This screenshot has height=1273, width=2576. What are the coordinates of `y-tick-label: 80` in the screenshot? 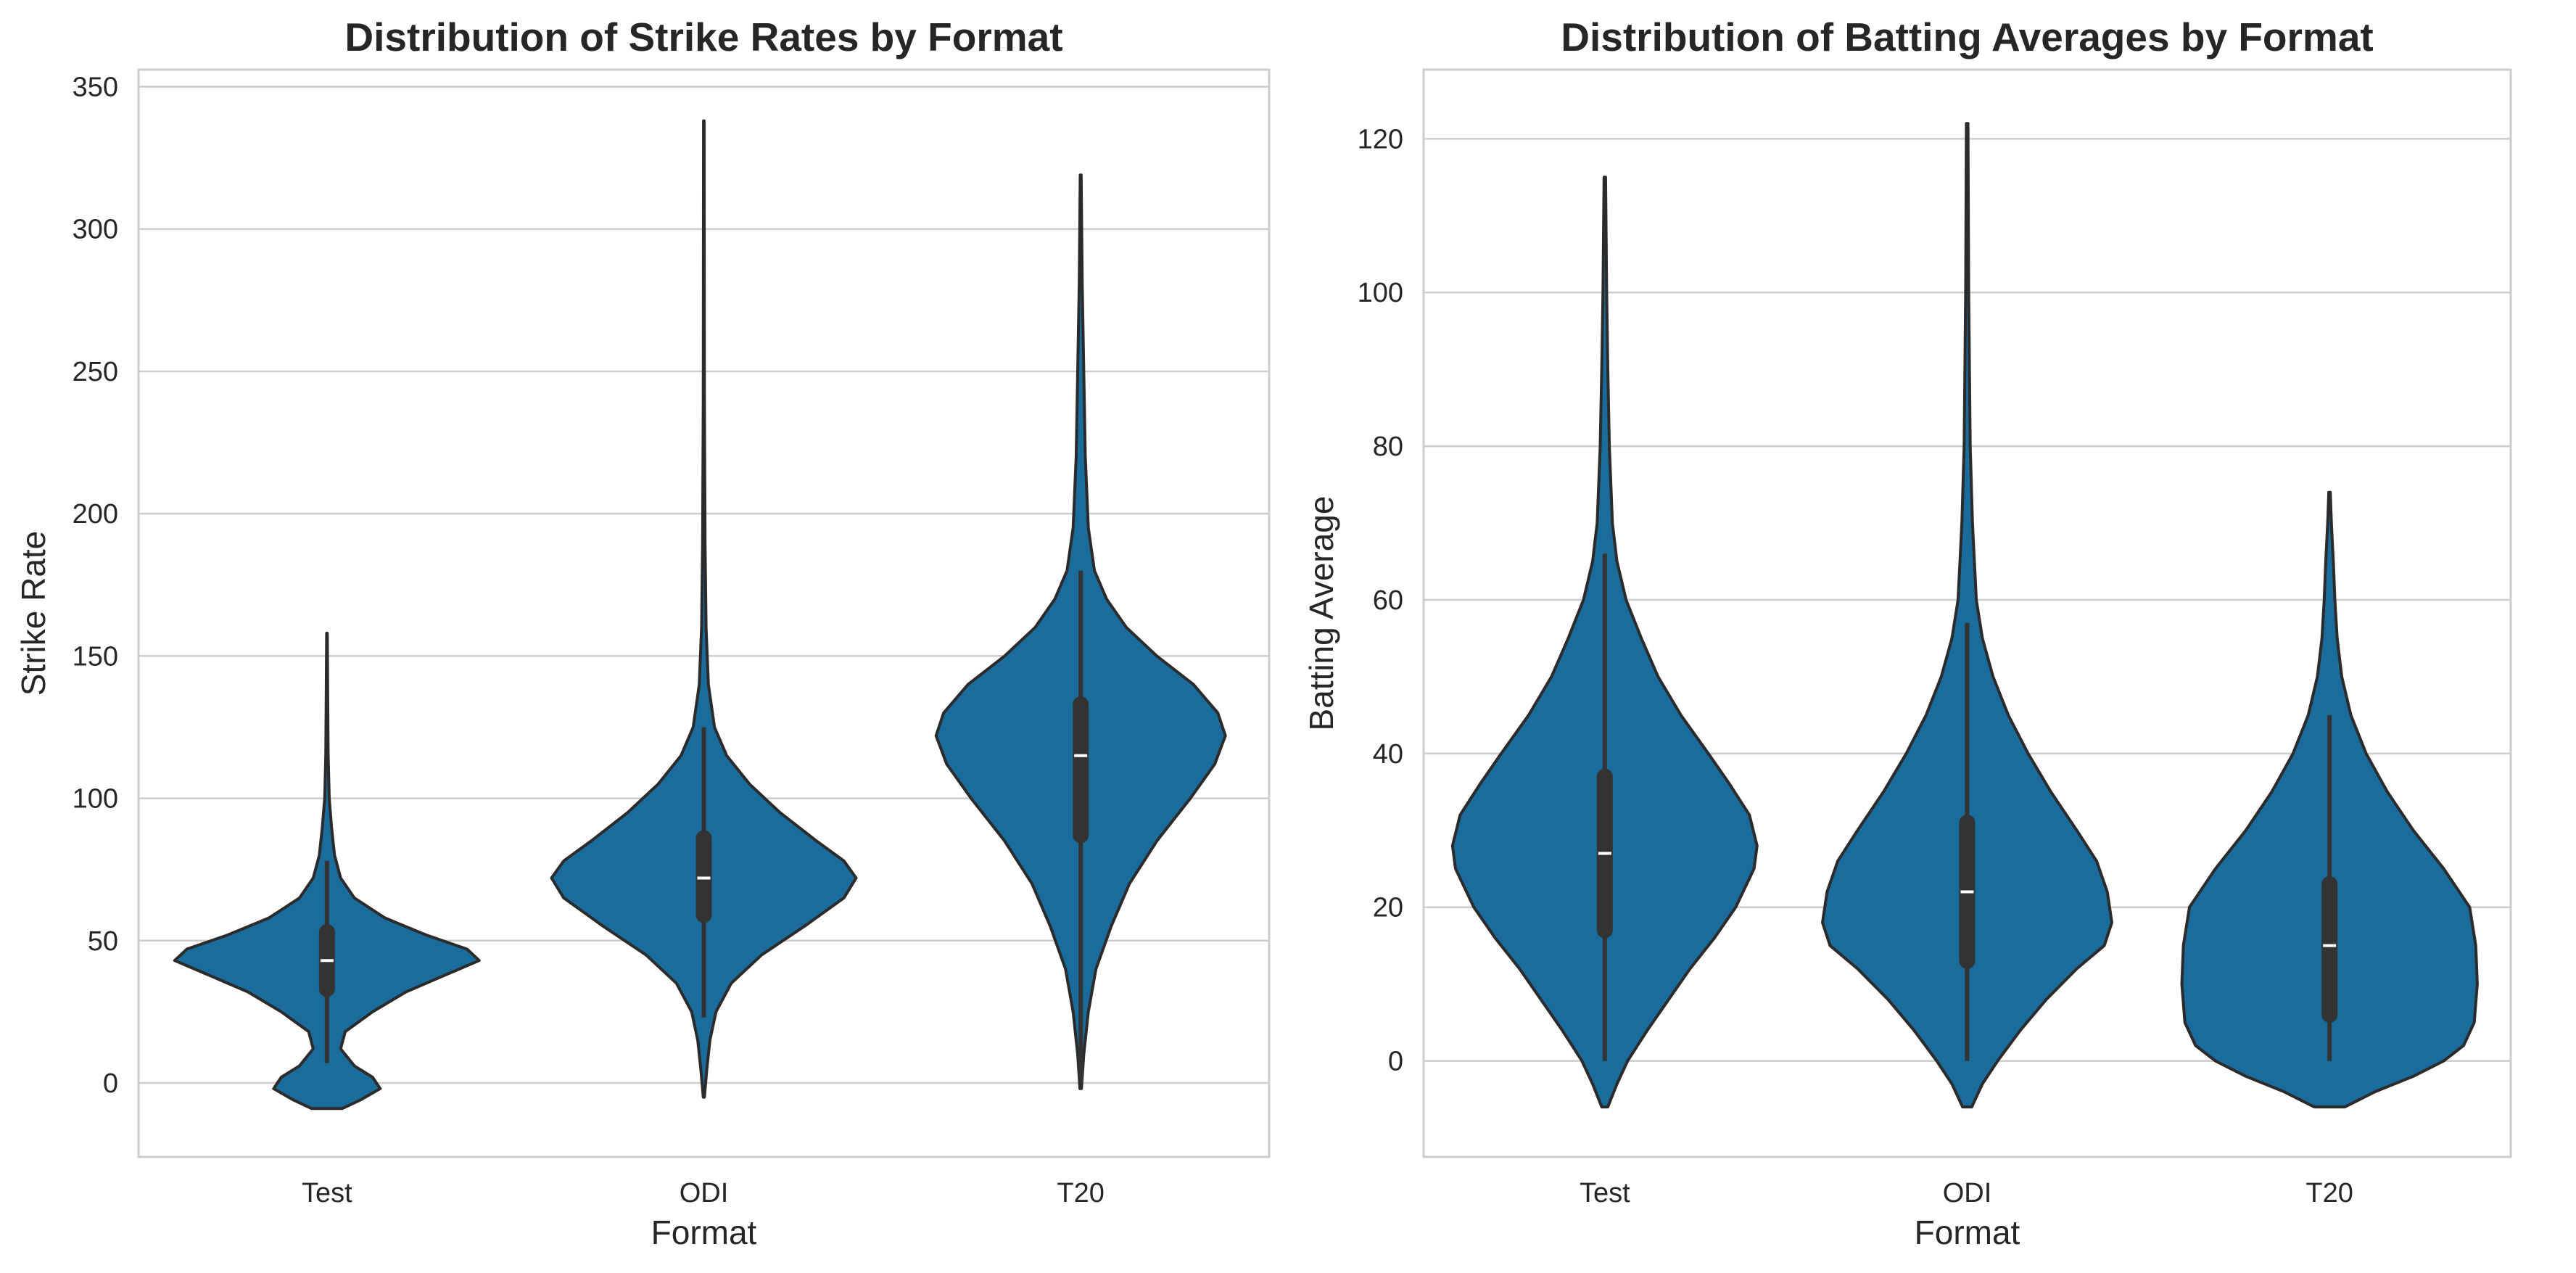 It's located at (1388, 447).